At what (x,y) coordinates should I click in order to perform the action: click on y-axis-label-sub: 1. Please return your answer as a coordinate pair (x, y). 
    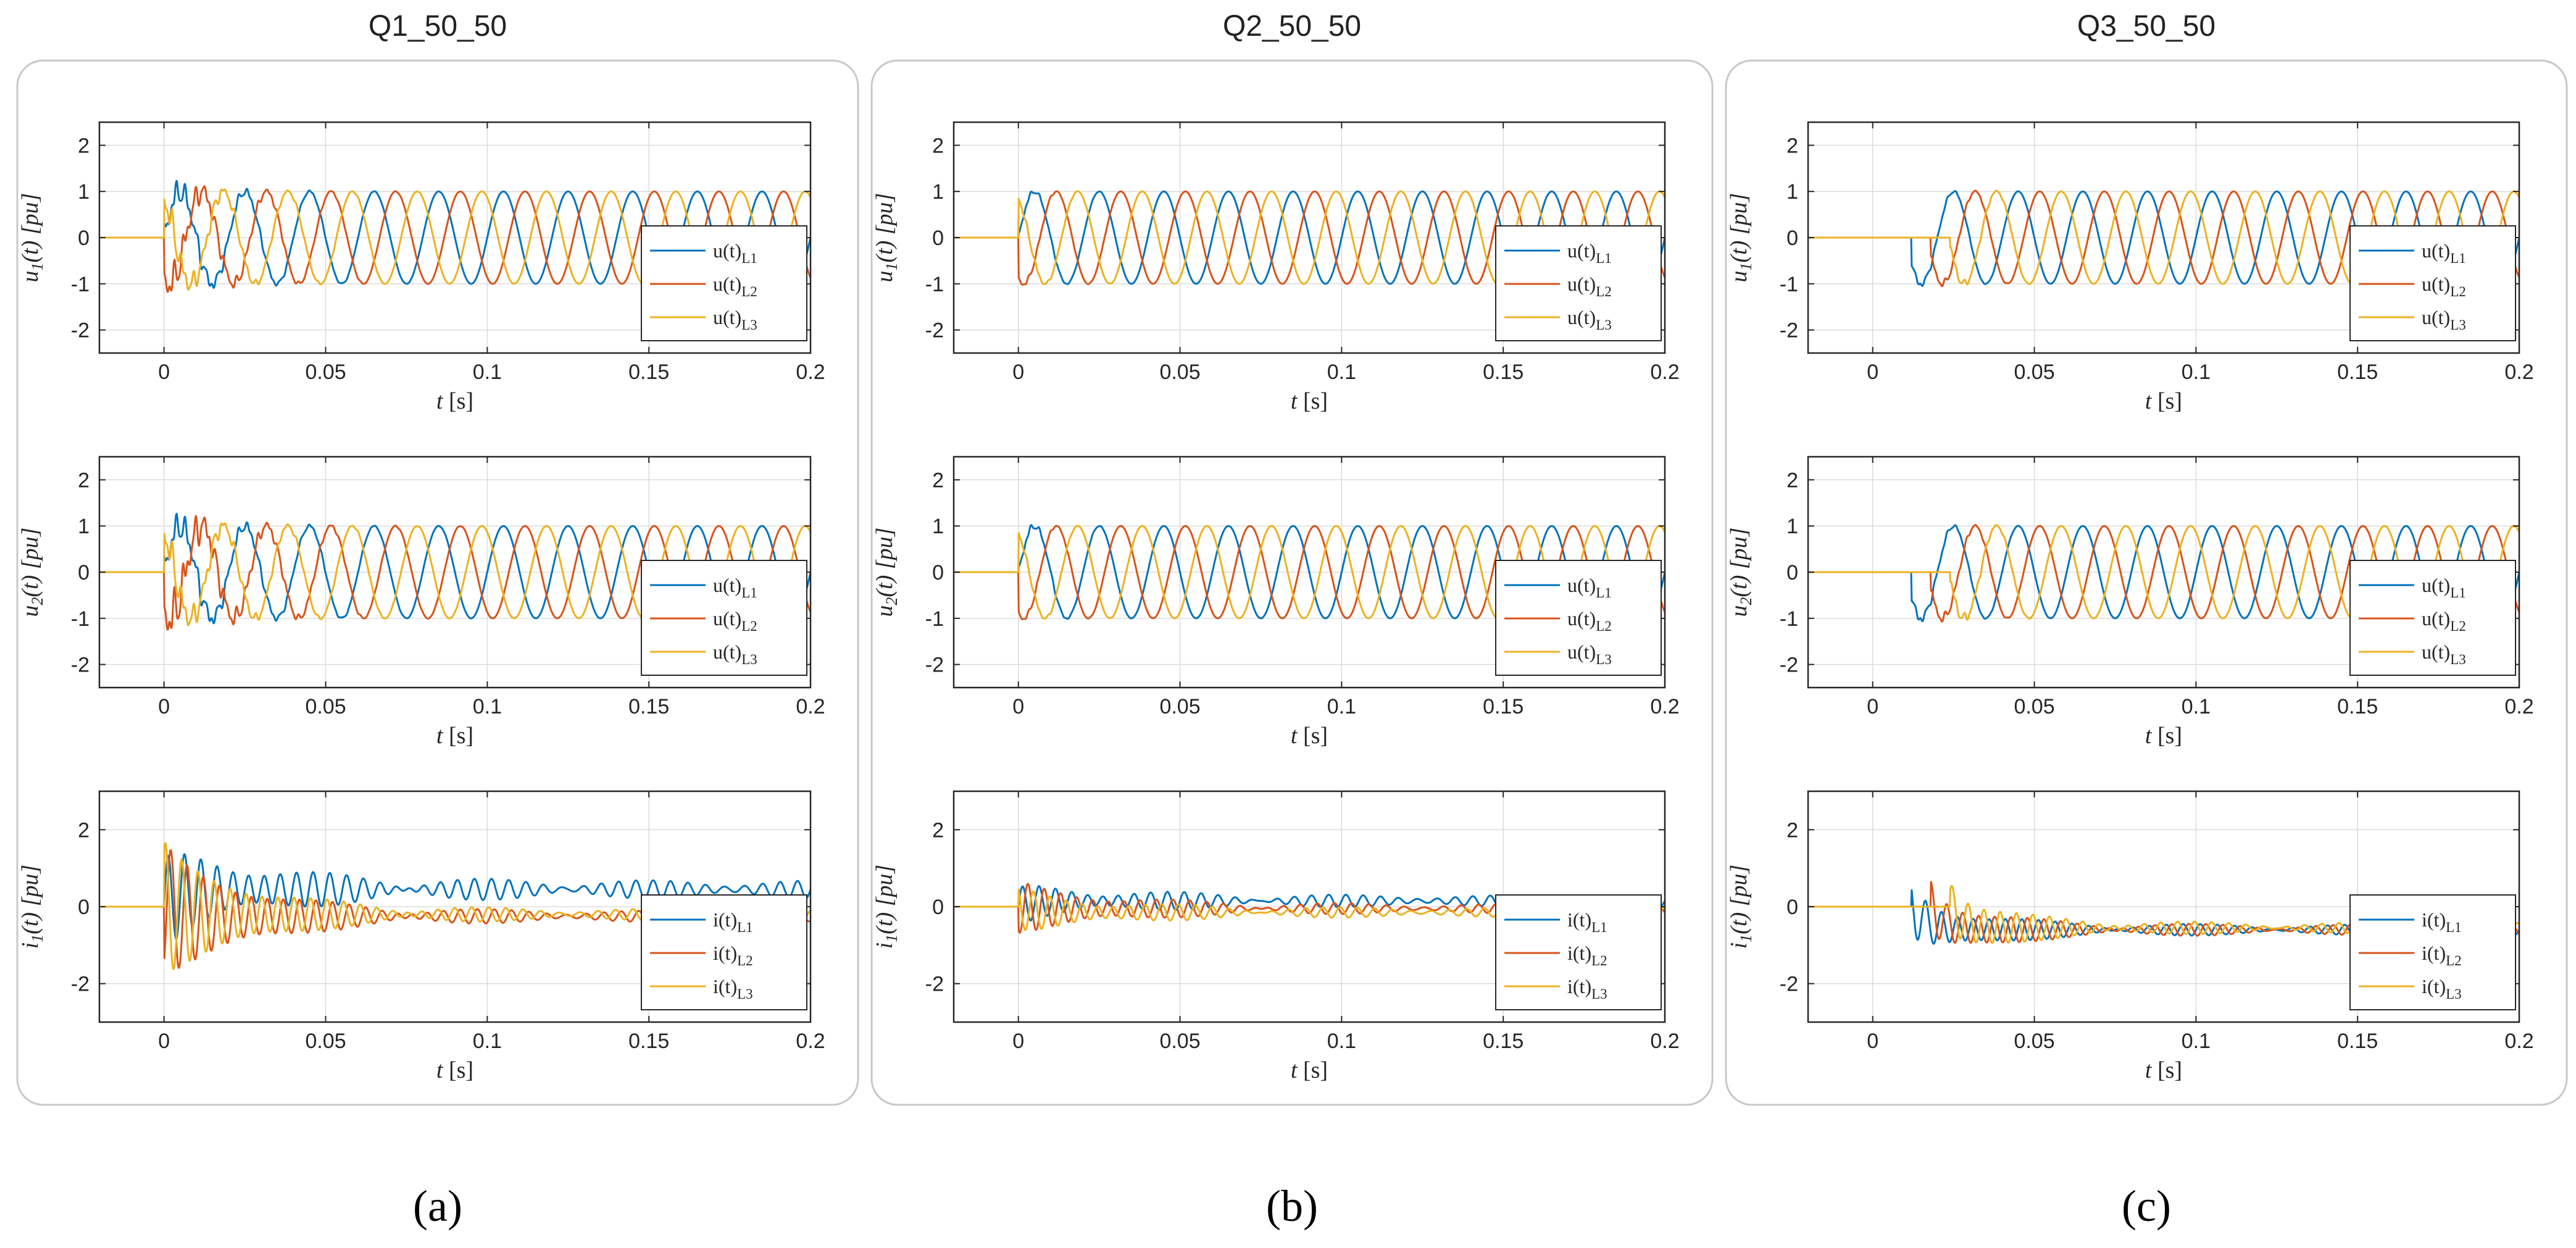
    Looking at the image, I should click on (1746, 266).